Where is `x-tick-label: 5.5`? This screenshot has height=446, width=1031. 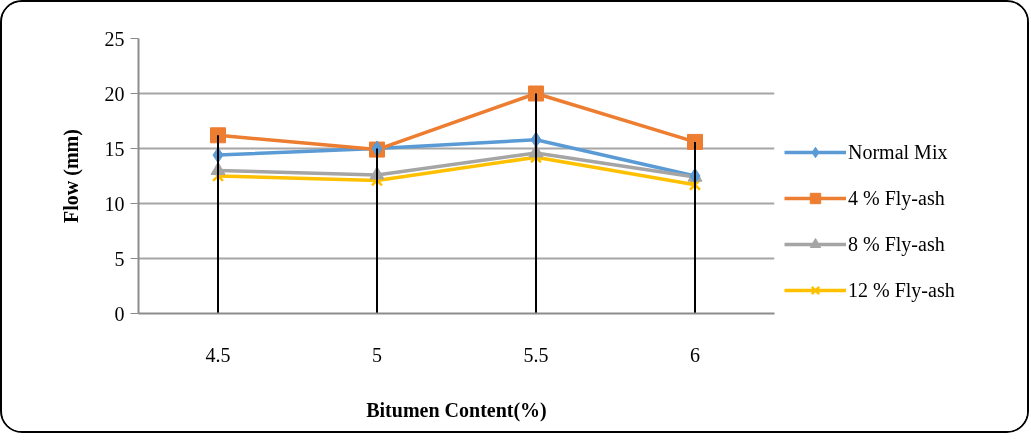
x-tick-label: 5.5 is located at coordinates (536, 354).